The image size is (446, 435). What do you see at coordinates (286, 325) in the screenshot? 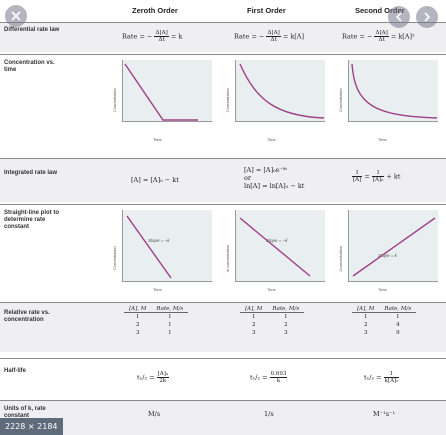
I see `rate-cell: 2` at bounding box center [286, 325].